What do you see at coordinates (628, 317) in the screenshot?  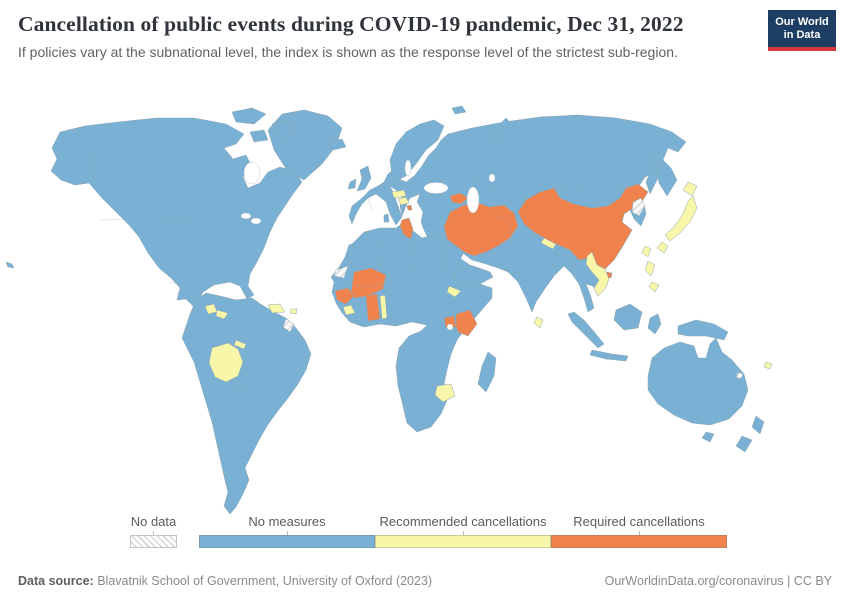 I see `region-borneo` at bounding box center [628, 317].